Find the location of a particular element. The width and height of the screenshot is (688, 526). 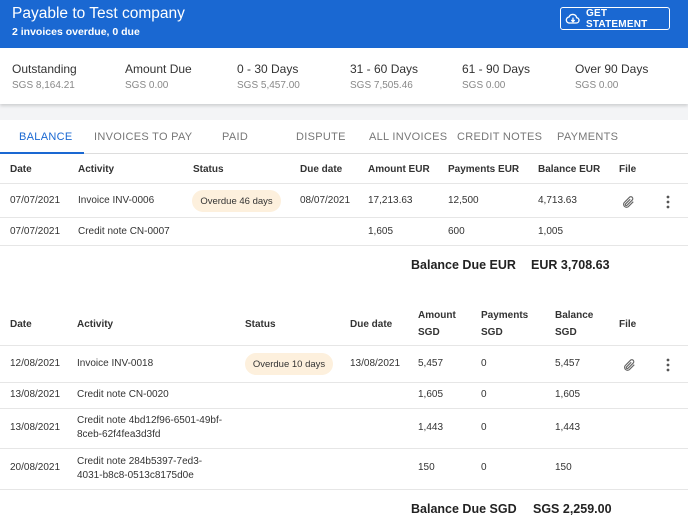

overdue-summary: 2 invoices overdue, 0 due is located at coordinates (76, 32).